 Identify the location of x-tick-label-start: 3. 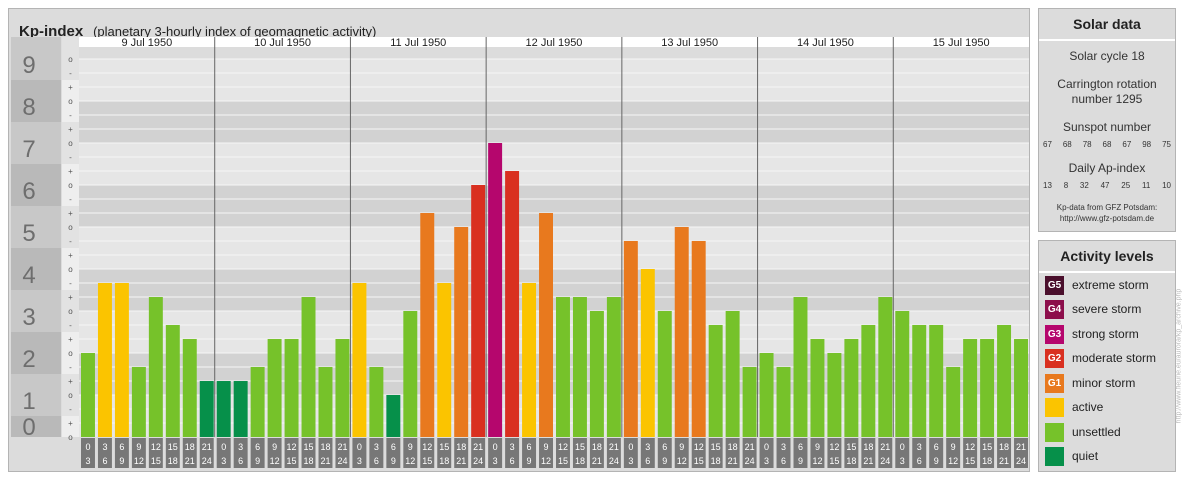
(104, 447).